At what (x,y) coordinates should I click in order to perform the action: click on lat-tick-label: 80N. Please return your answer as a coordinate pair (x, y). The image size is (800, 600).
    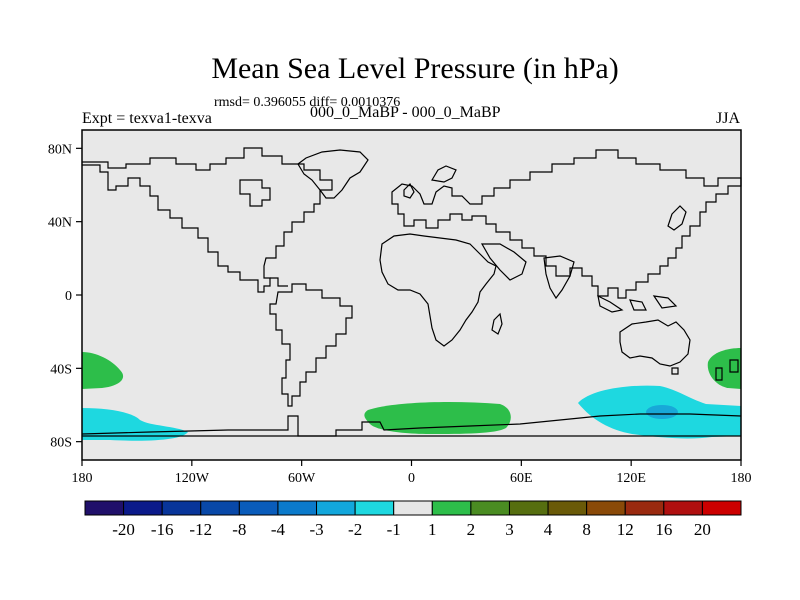
    Looking at the image, I should click on (60, 149).